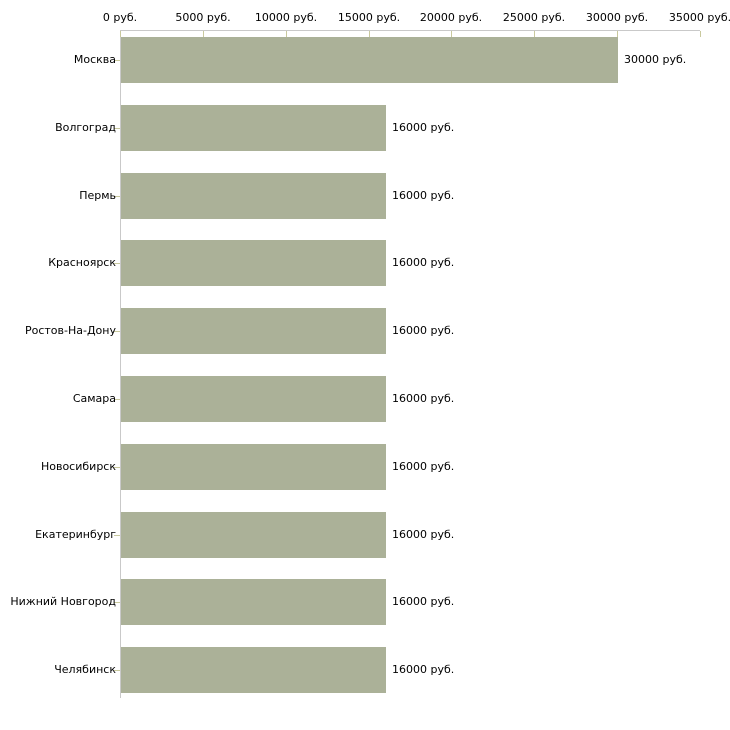  What do you see at coordinates (120, 17) in the screenshot?
I see `x-axis-tick-label: 0 руб.` at bounding box center [120, 17].